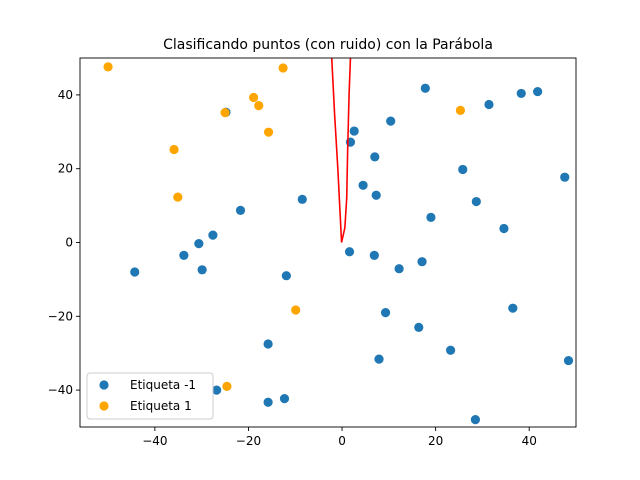 This screenshot has width=640, height=480. Describe the element at coordinates (342, 441) in the screenshot. I see `x-tick-label-2: 0` at that location.